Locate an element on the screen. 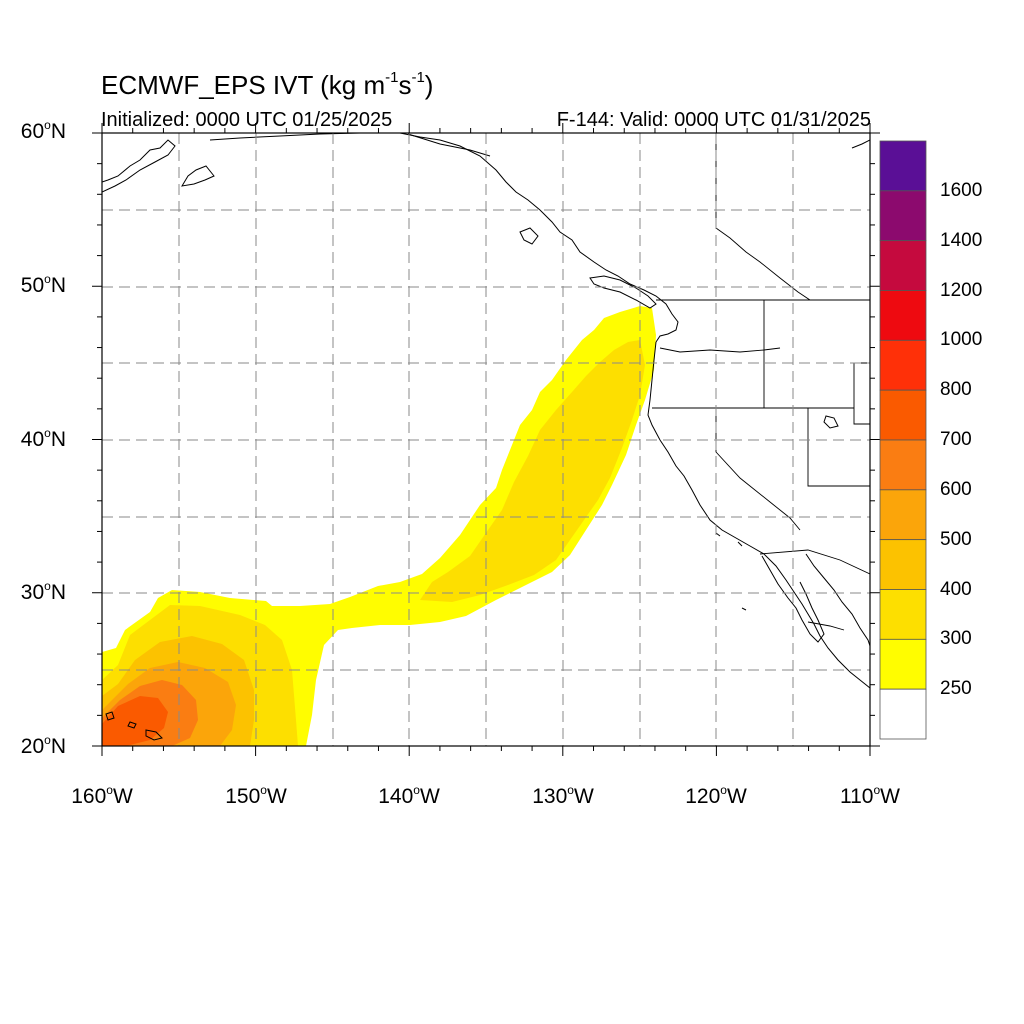 The image size is (1024, 1024). lat-label: 50oN is located at coordinates (43, 284).